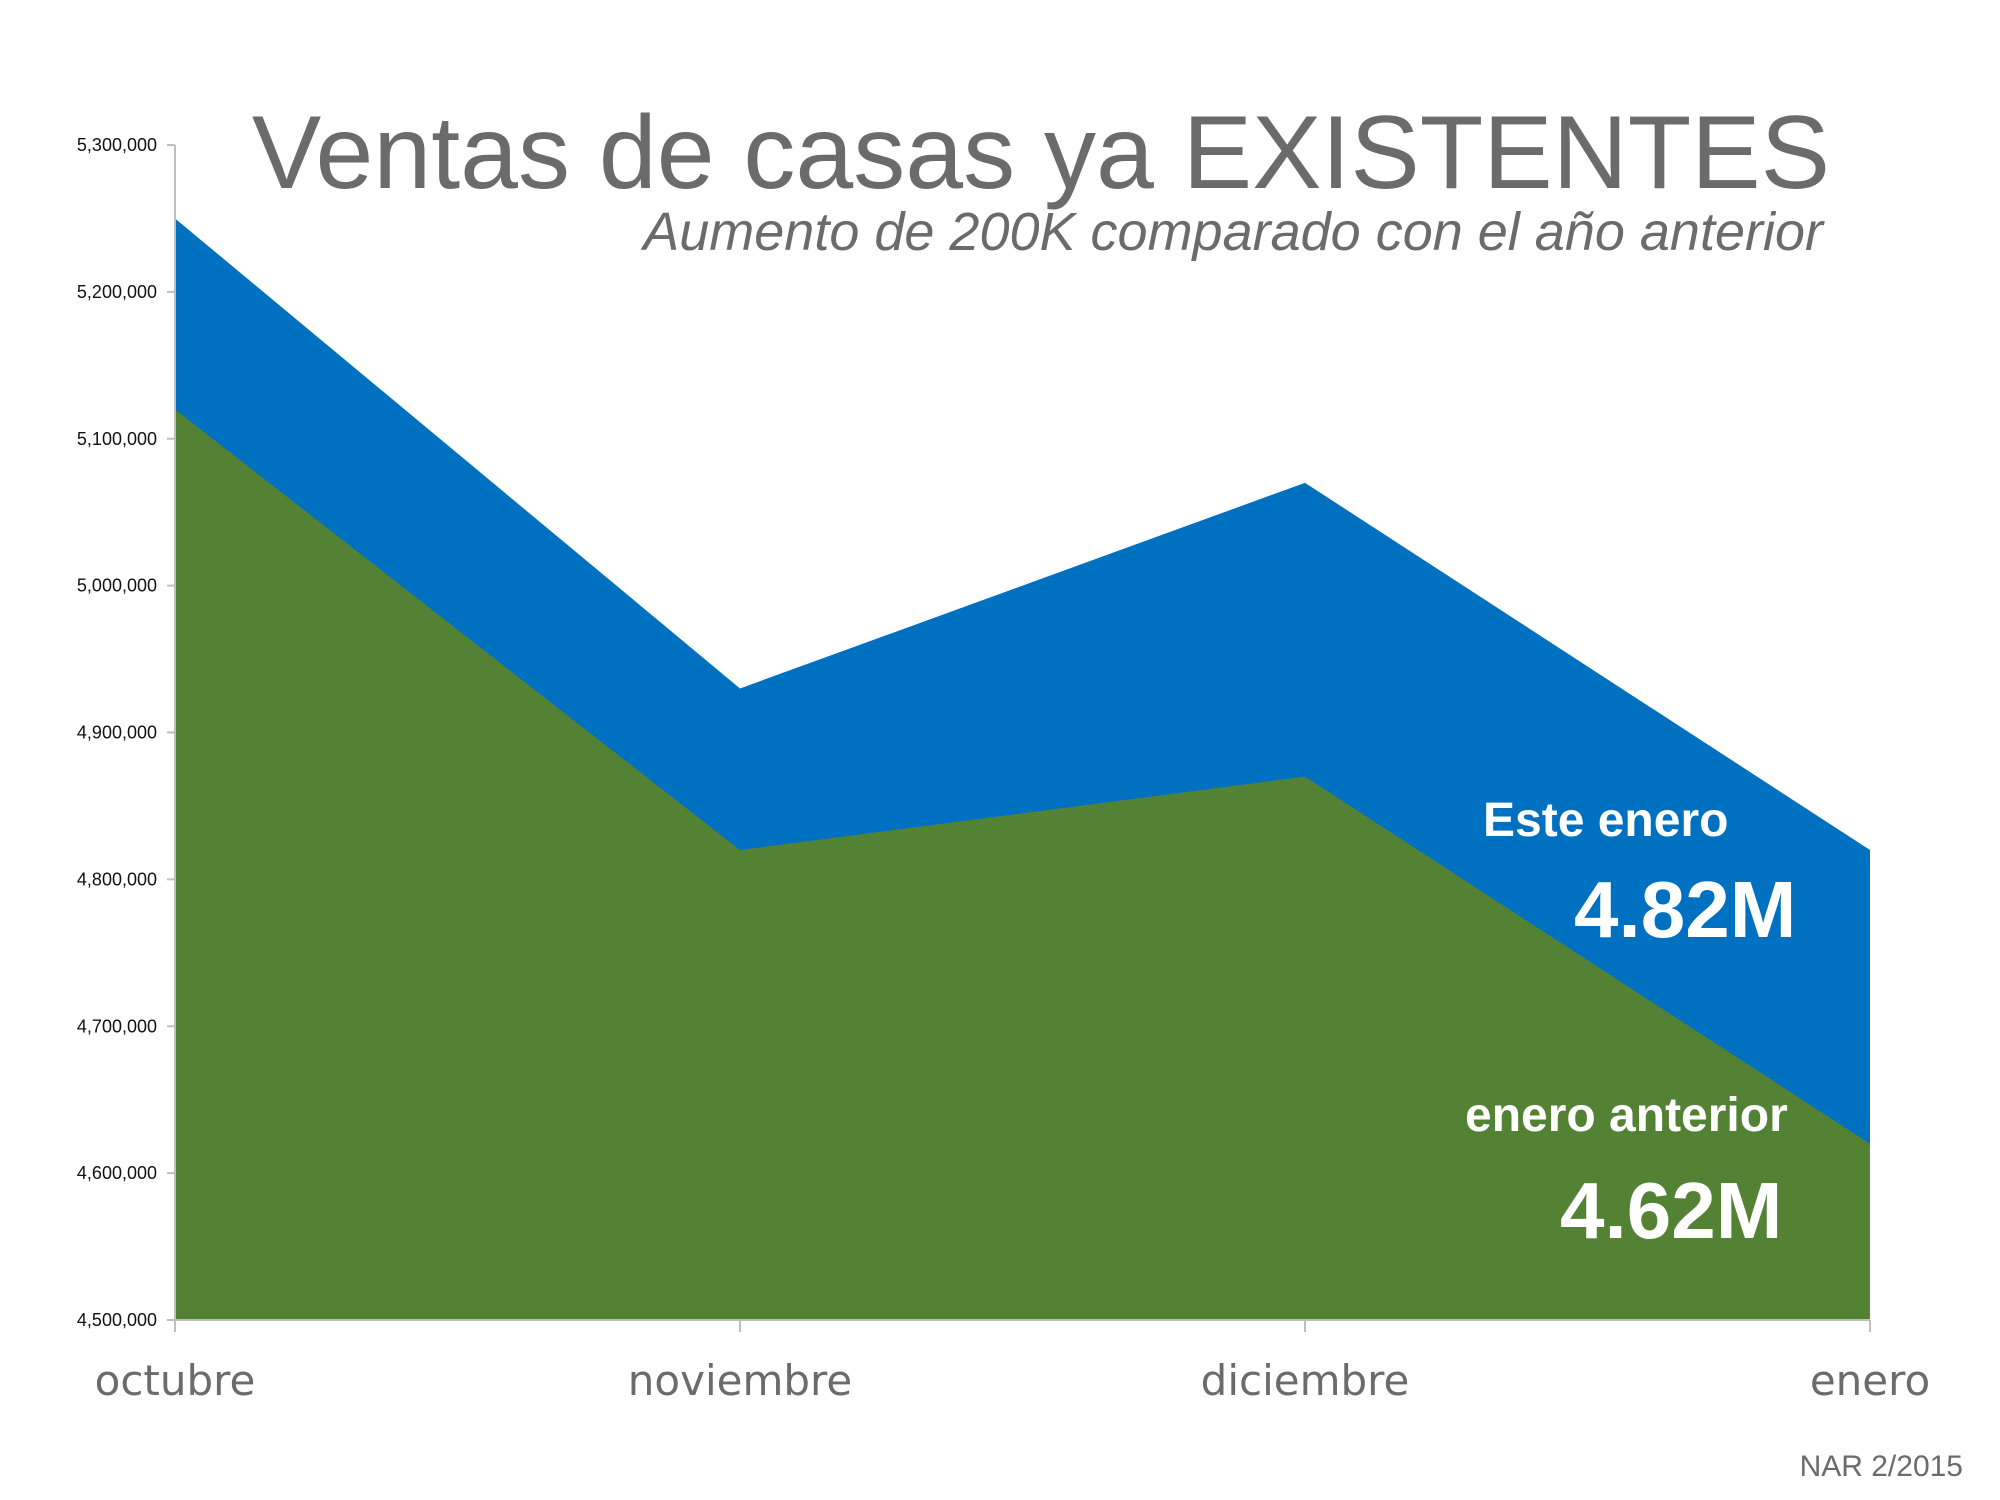  Describe the element at coordinates (1041, 153) in the screenshot. I see `chart-title: Ventas de casas ya EXISTENTES` at that location.